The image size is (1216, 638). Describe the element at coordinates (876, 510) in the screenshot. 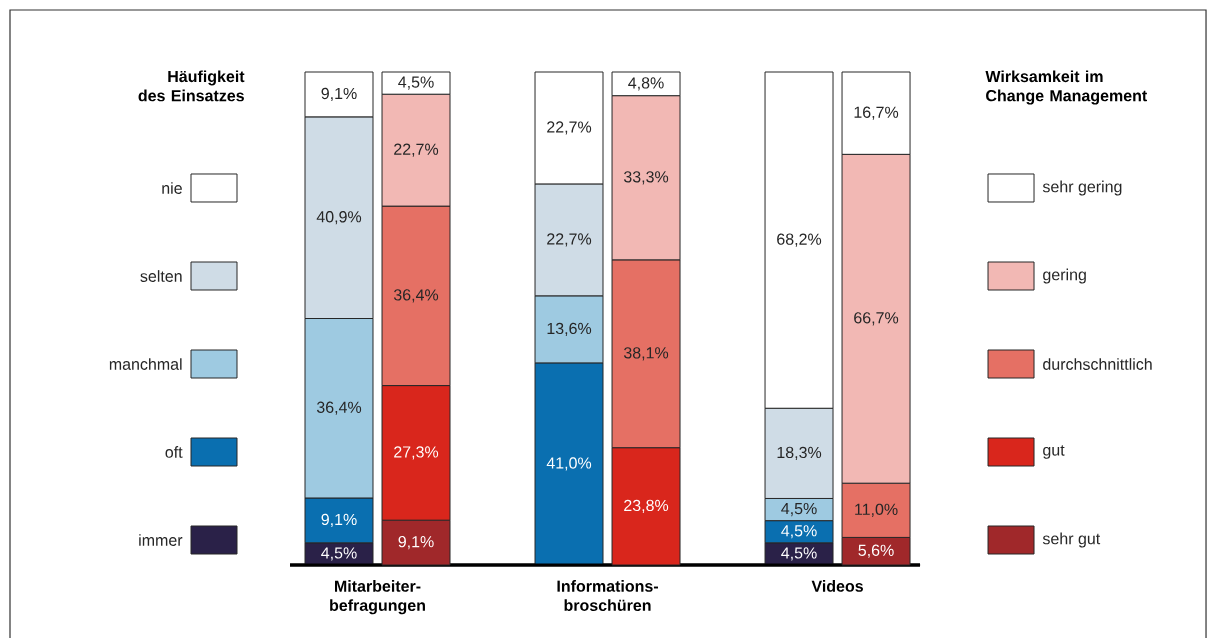

I see `data-label: 11,0%` at that location.